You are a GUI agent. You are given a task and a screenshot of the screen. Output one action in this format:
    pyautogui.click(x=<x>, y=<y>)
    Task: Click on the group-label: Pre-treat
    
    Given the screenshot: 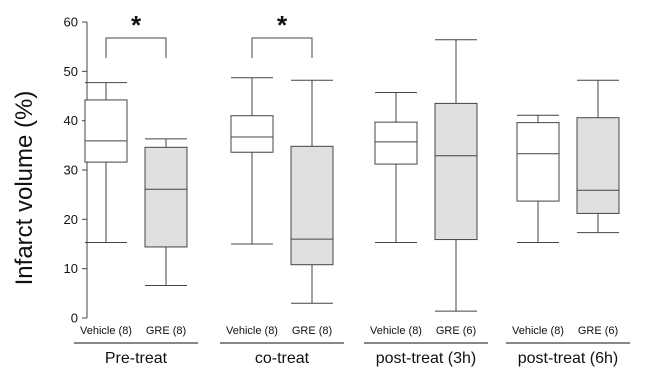 What is the action you would take?
    pyautogui.click(x=136, y=358)
    